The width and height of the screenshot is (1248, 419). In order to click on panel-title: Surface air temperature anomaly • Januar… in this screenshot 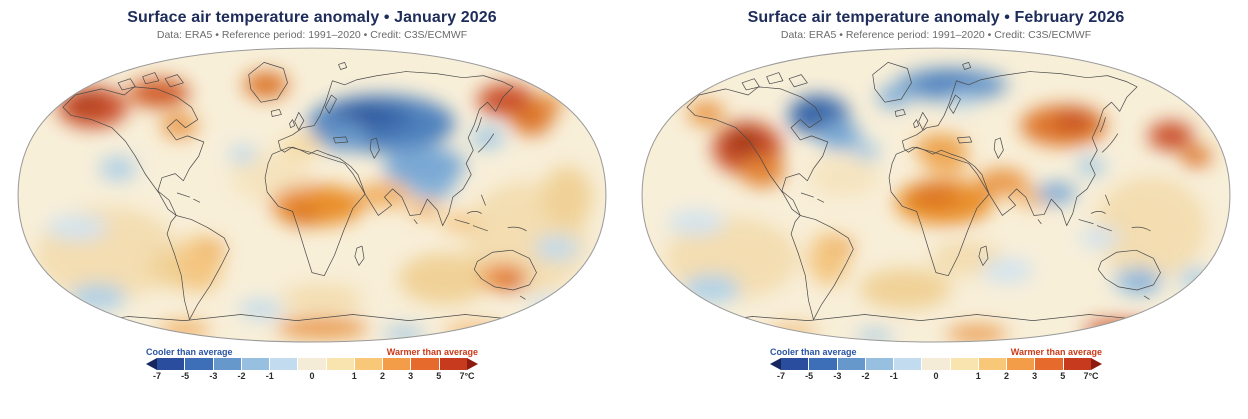, I will do `click(312, 17)`.